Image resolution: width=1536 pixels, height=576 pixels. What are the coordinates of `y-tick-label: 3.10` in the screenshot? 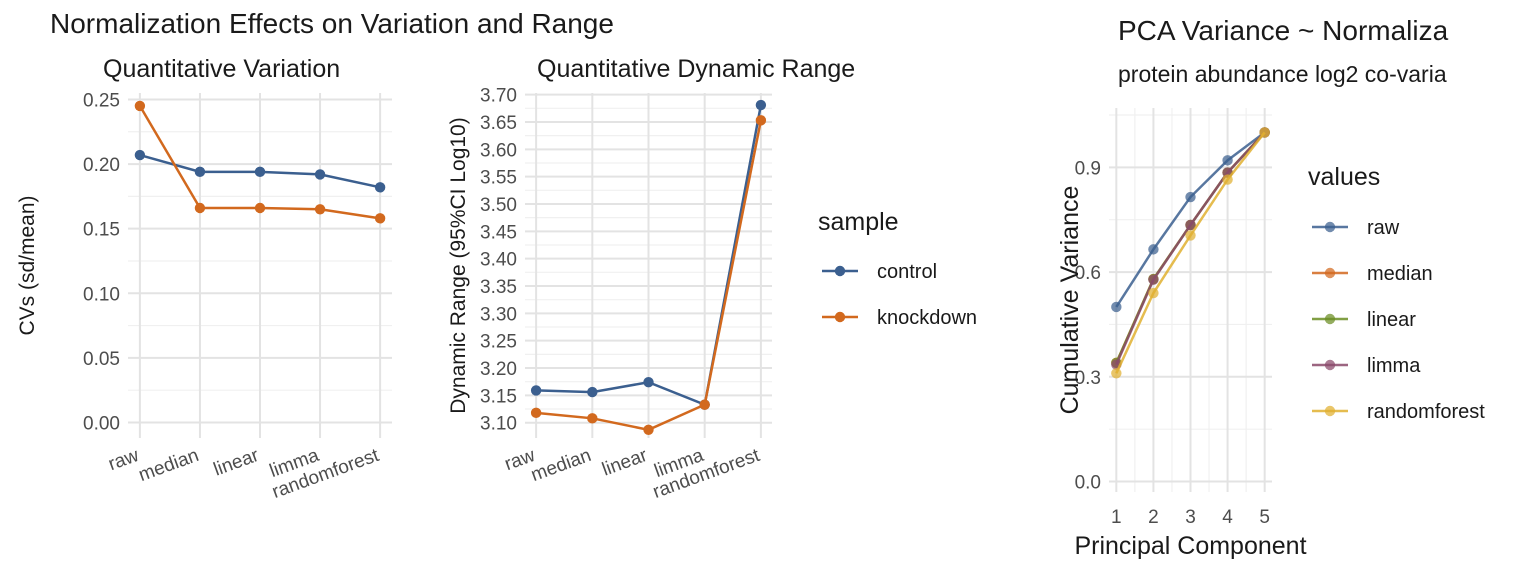 It's located at (498, 424).